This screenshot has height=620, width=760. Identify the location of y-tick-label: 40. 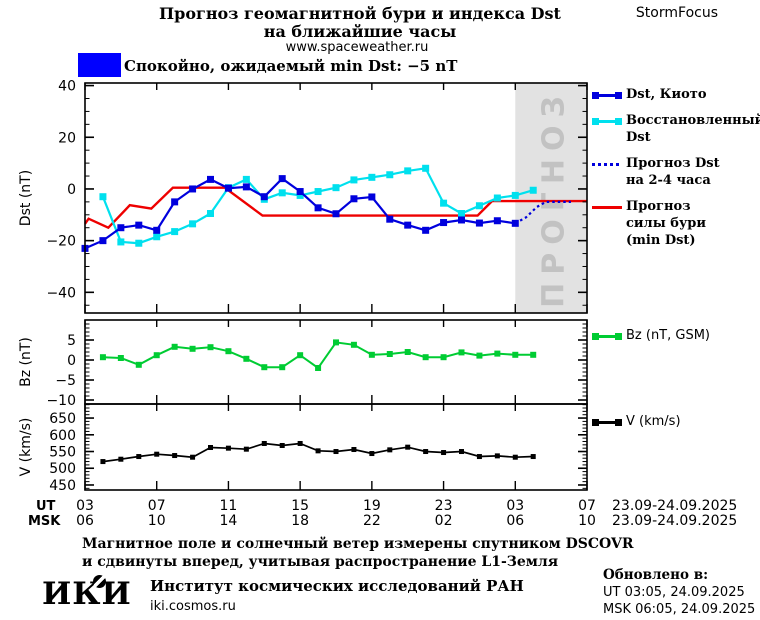
(67, 87).